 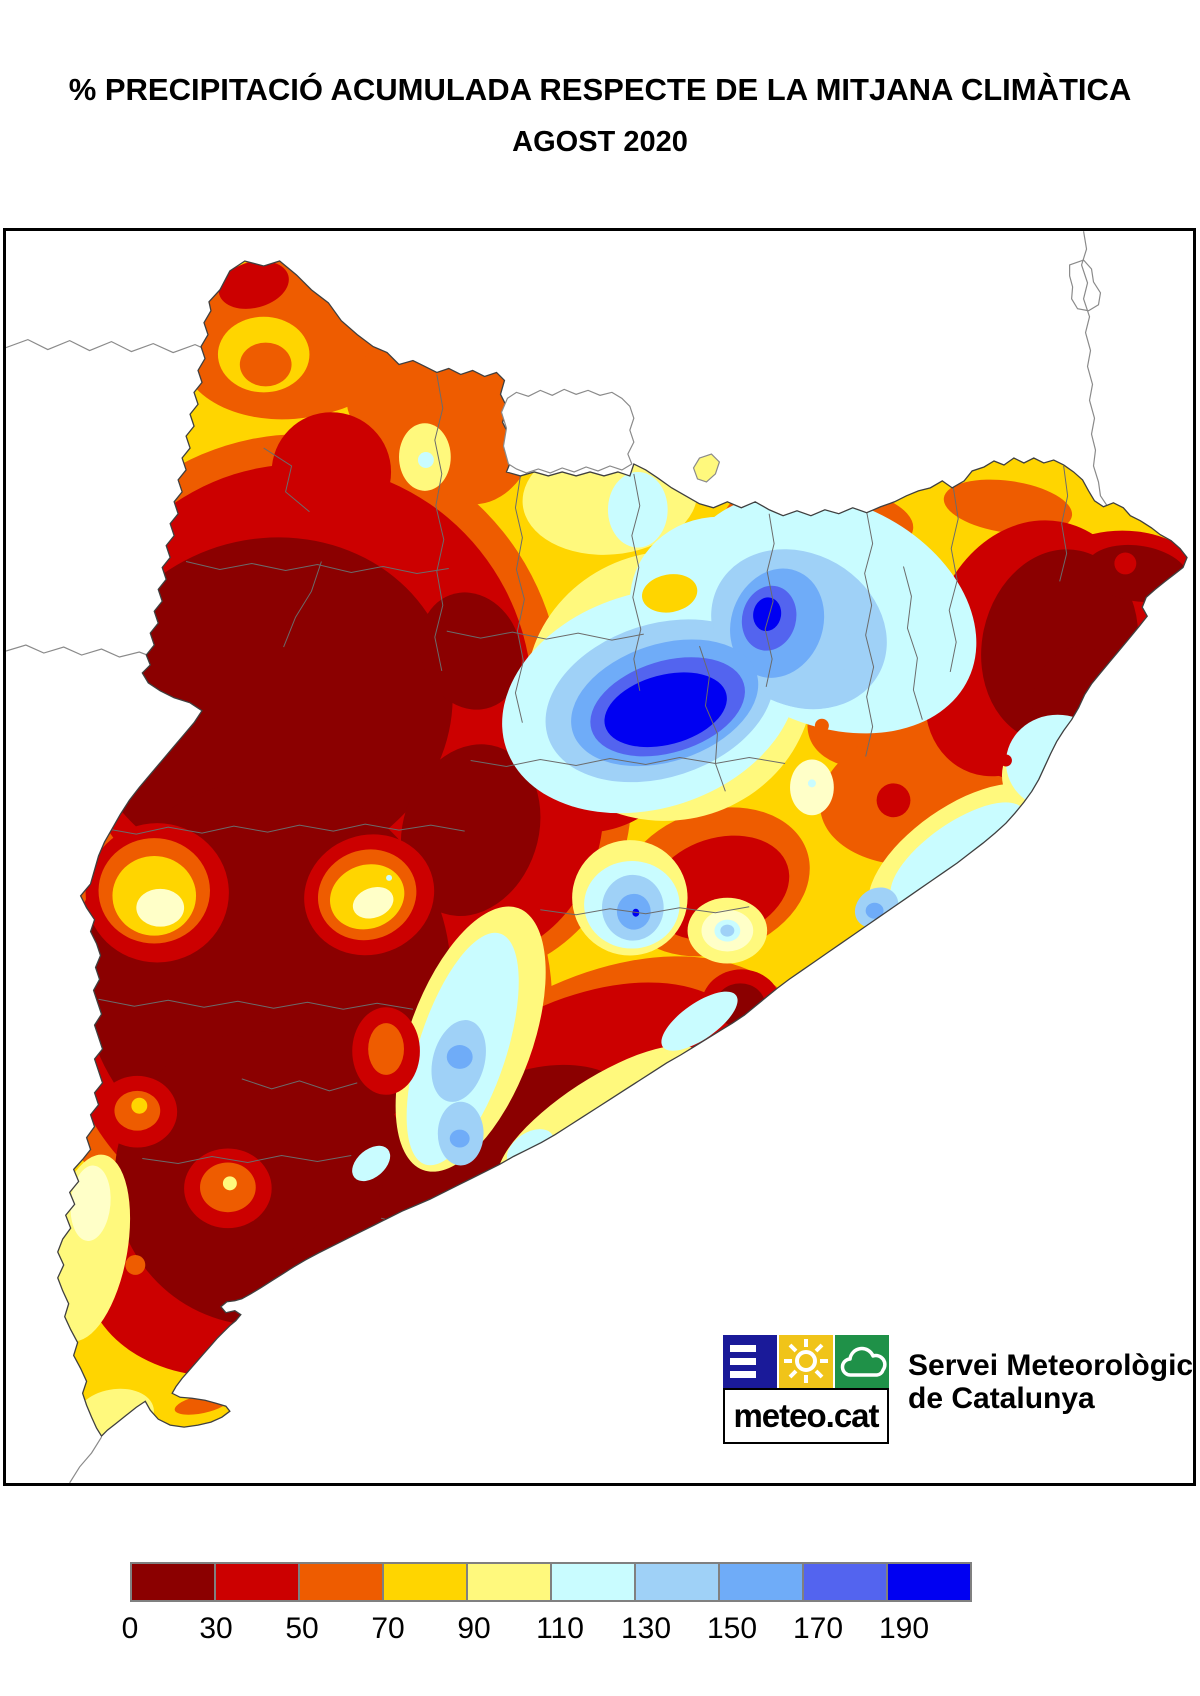 I want to click on logo-wordmark: meteo.cat, so click(x=806, y=1416).